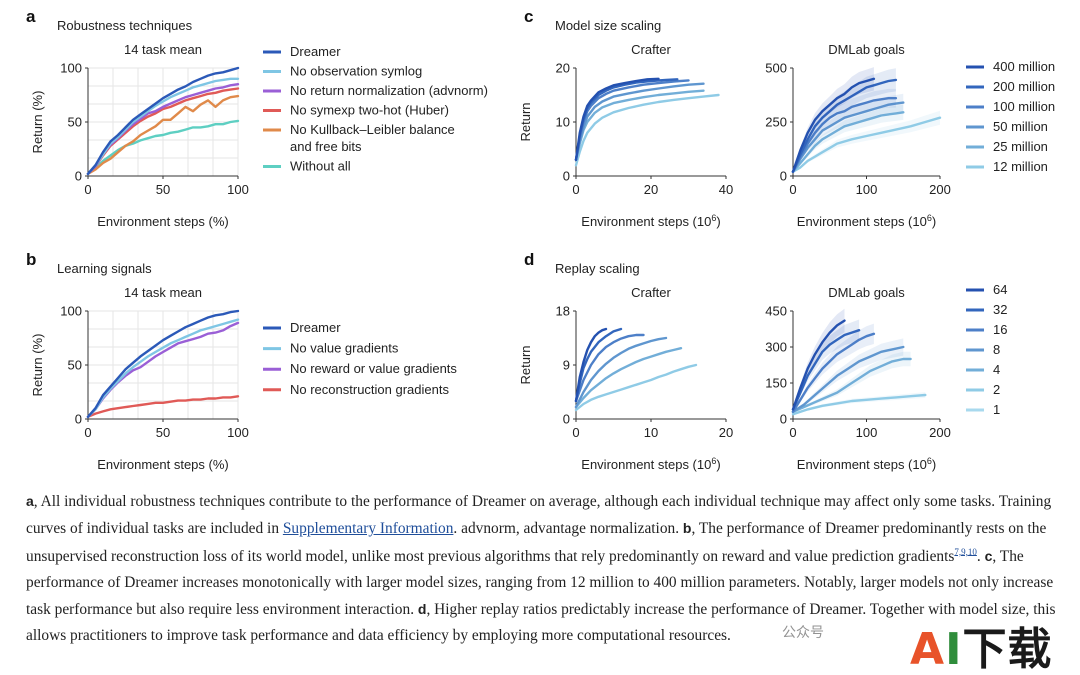 The width and height of the screenshot is (1080, 675). I want to click on a1-y-tick-label: 0, so click(78, 176).